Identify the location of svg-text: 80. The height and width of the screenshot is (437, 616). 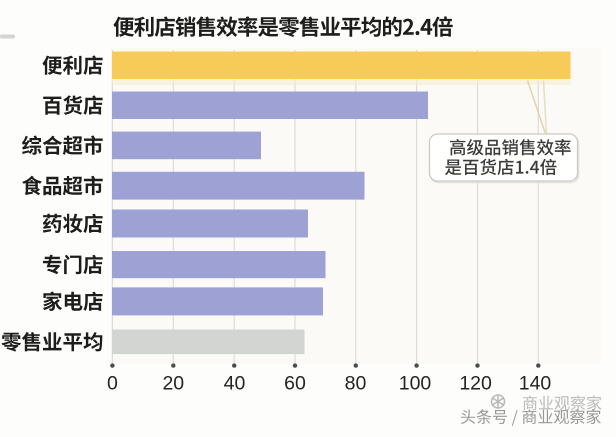
(356, 384).